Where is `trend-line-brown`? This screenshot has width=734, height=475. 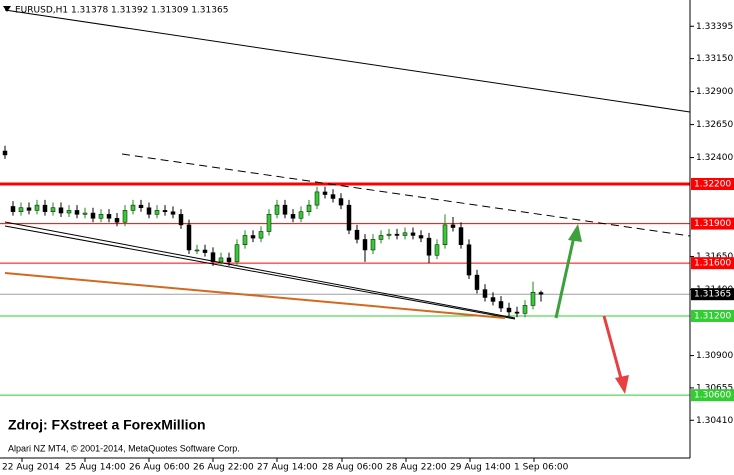
trend-line-brown is located at coordinates (255, 295).